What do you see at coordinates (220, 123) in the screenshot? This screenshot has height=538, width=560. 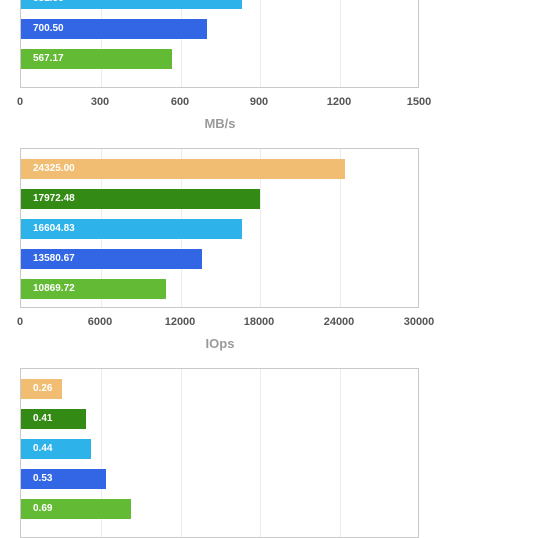 I see `x-axis-title: MB/s` at bounding box center [220, 123].